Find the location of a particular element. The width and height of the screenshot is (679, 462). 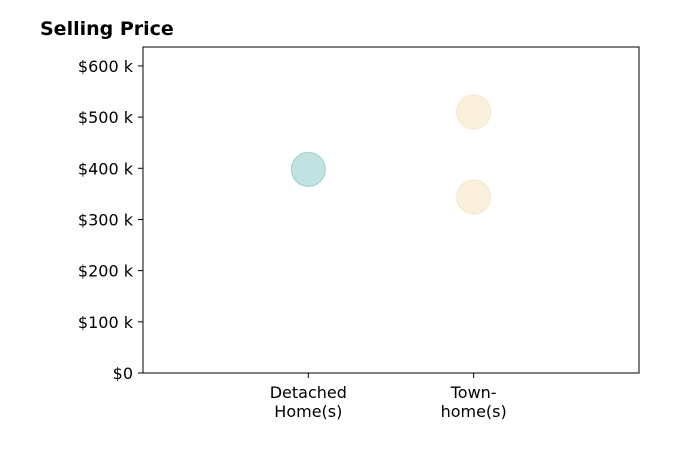

chart-title: Selling Price is located at coordinates (107, 29).